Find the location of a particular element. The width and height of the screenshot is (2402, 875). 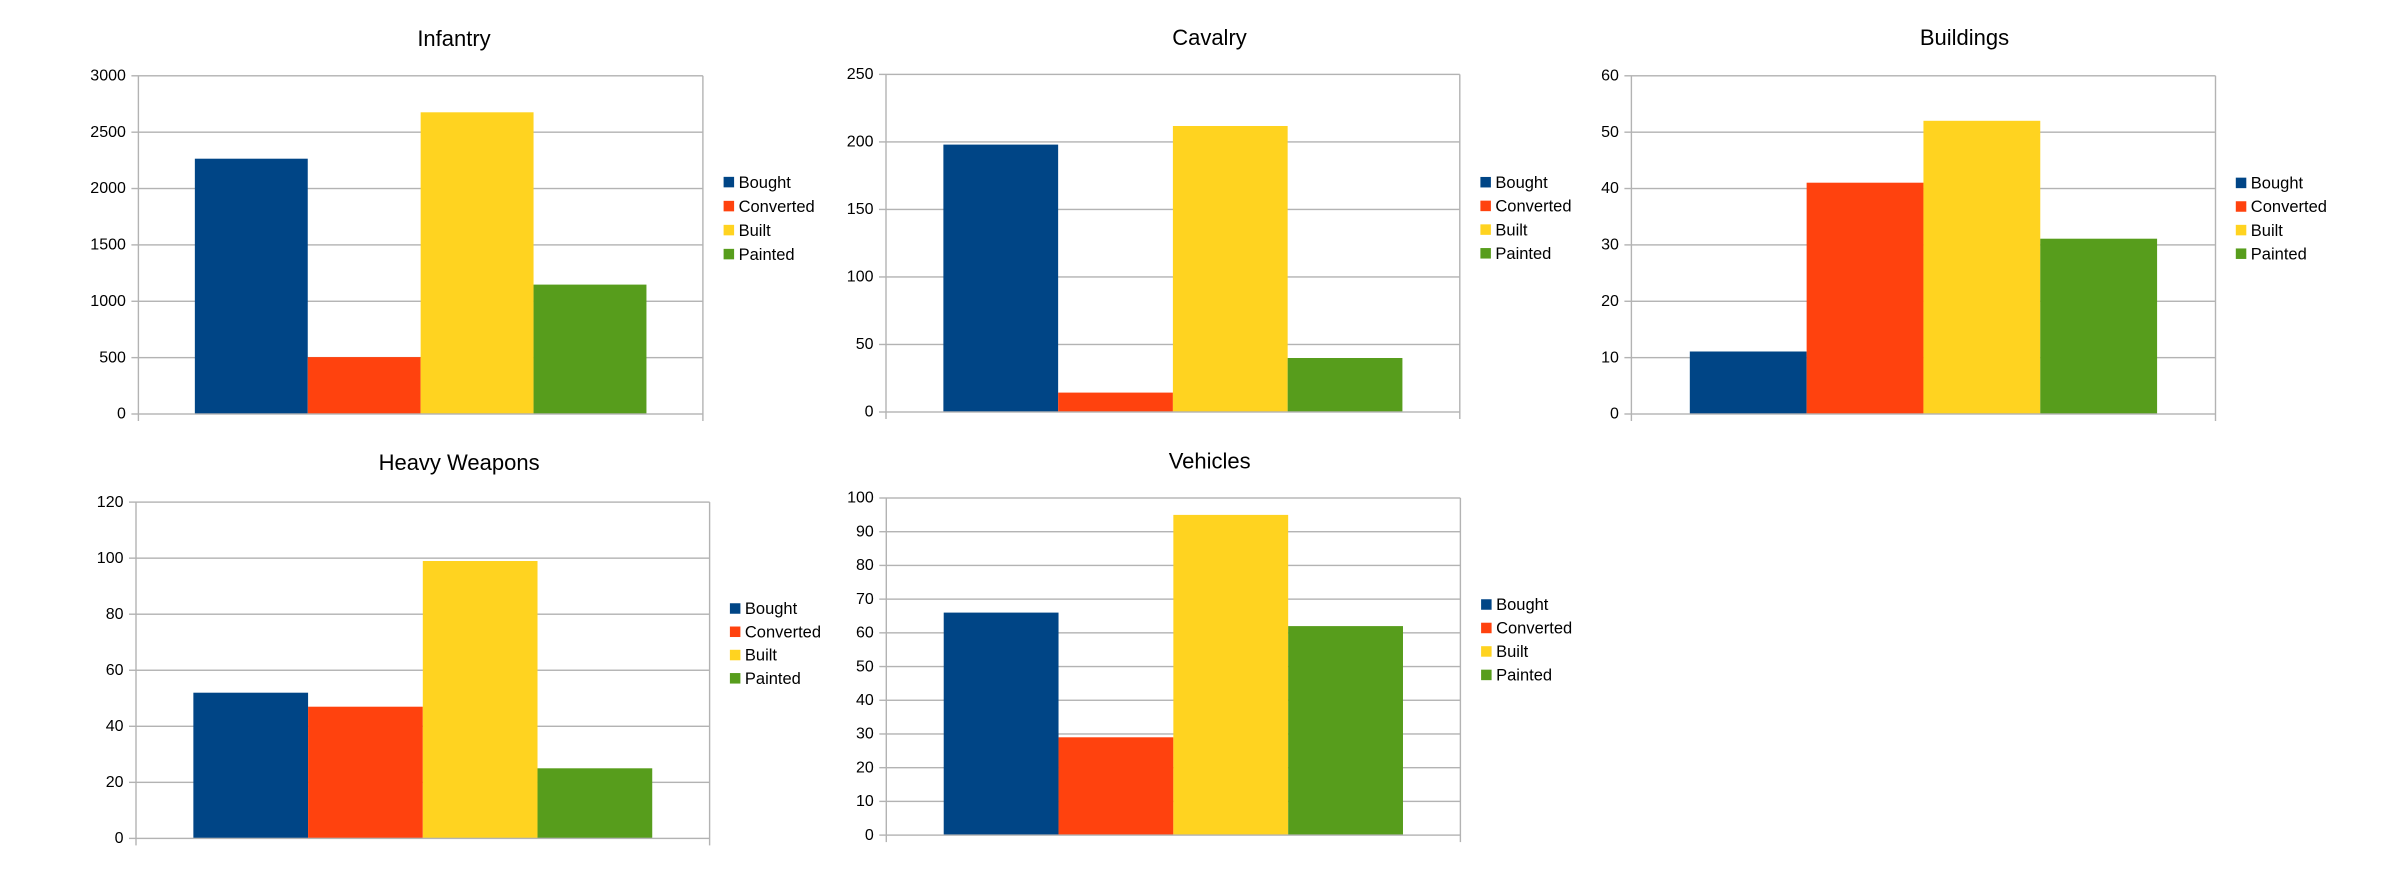

svg-text: Cavalry is located at coordinates (1209, 37).